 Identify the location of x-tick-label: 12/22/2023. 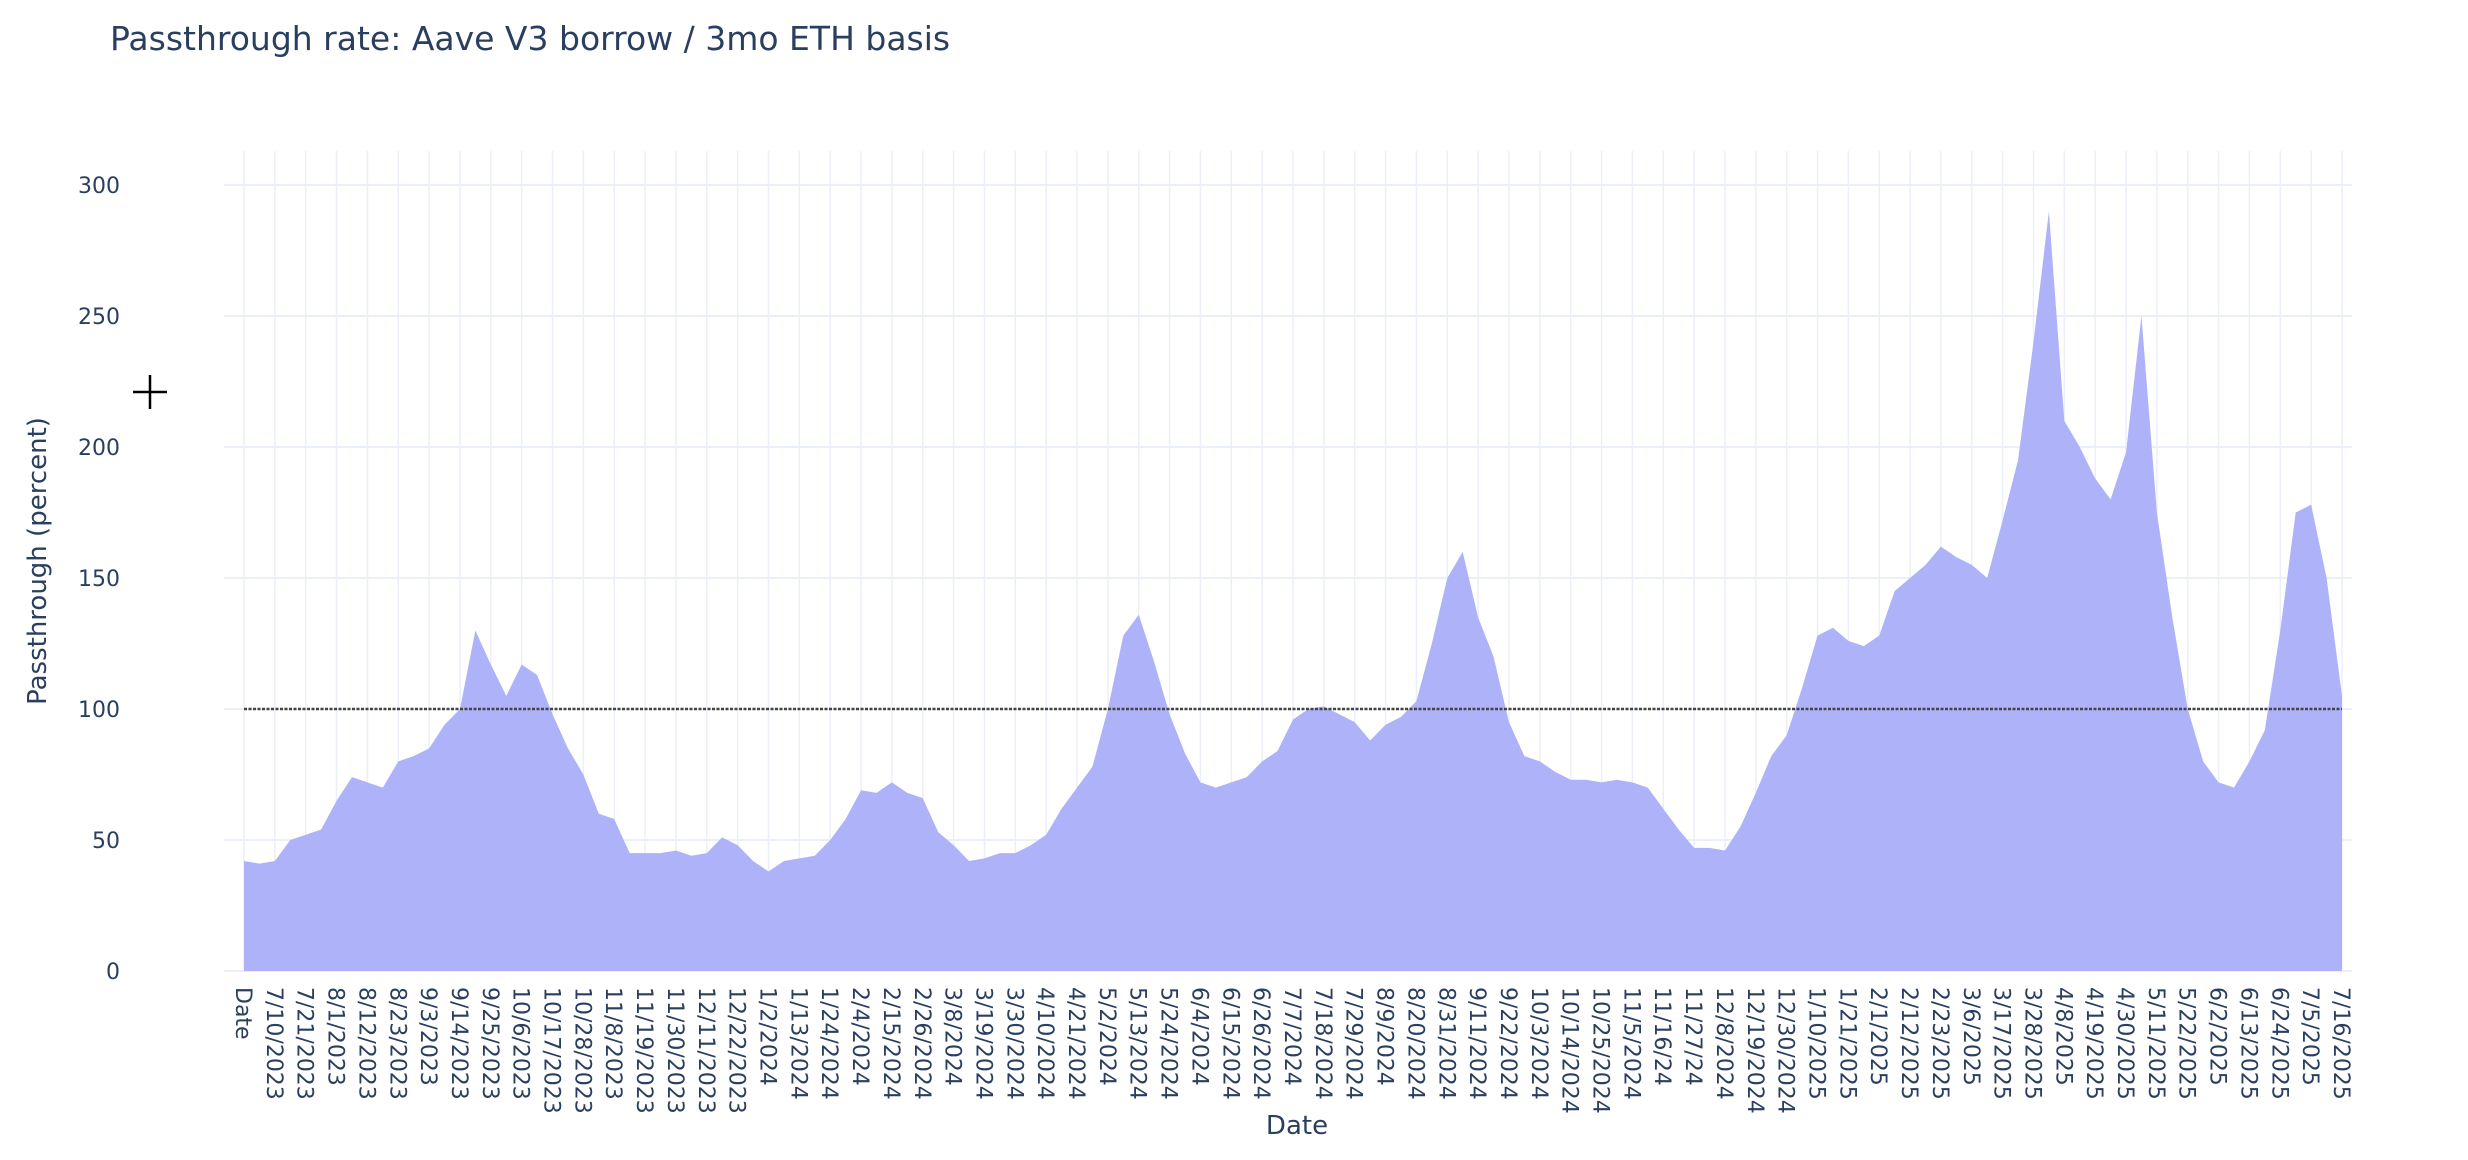
(736, 1050).